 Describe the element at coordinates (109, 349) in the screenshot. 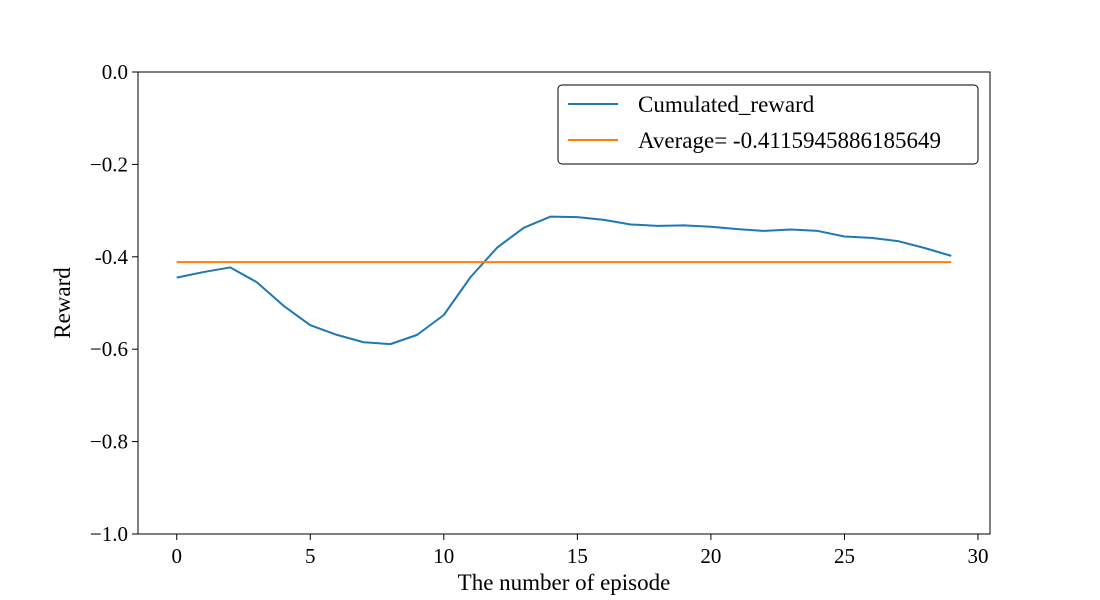

I see `y-tick-label: −0.6` at that location.